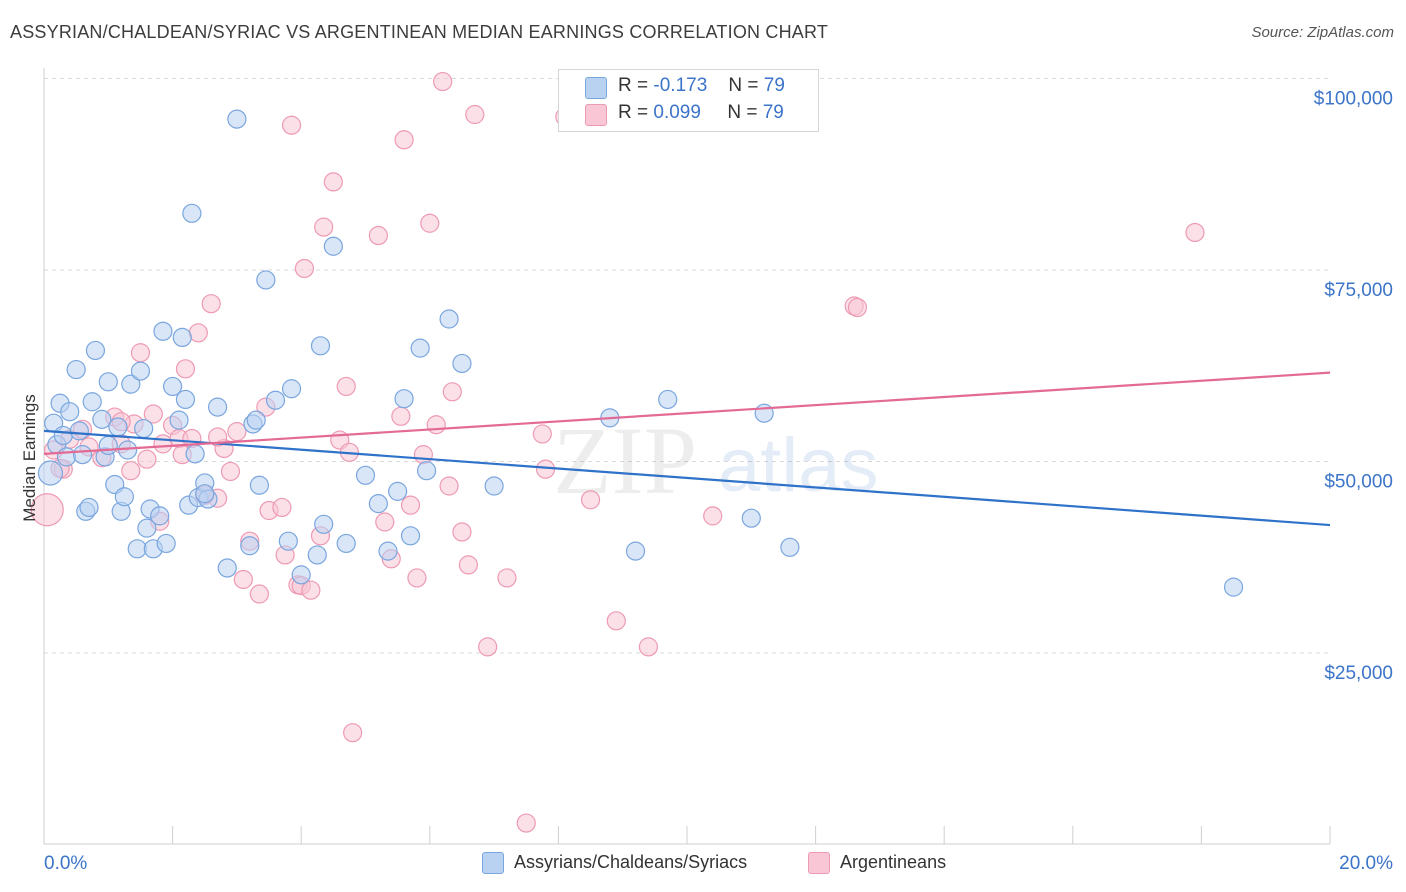 This screenshot has width=1406, height=892. I want to click on y-tick-label: $100,000, so click(1353, 99).